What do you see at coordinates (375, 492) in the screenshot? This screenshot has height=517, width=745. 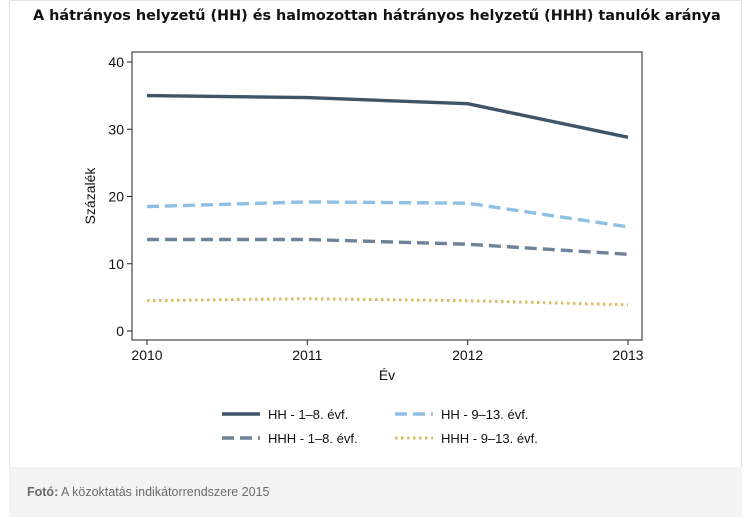 I see `caption-bar` at bounding box center [375, 492].